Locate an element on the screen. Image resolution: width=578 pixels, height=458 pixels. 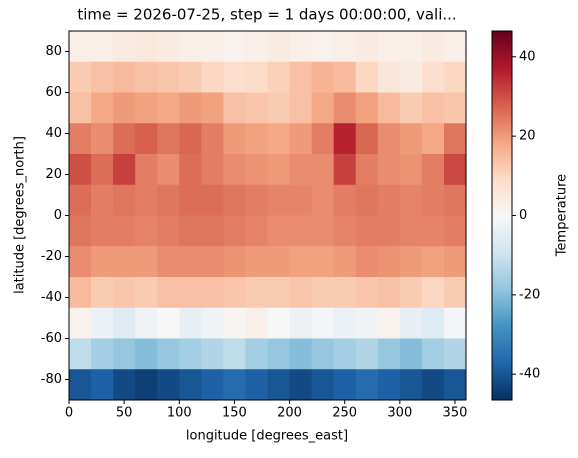
y-tick-label: 80 is located at coordinates (53, 51).